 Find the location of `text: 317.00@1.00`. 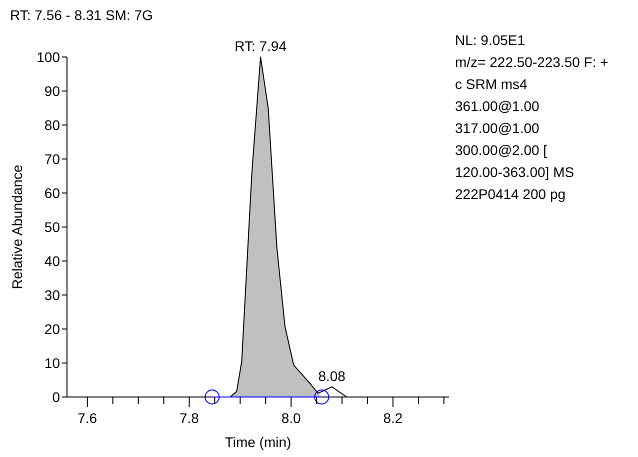

text: 317.00@1.00 is located at coordinates (497, 128).